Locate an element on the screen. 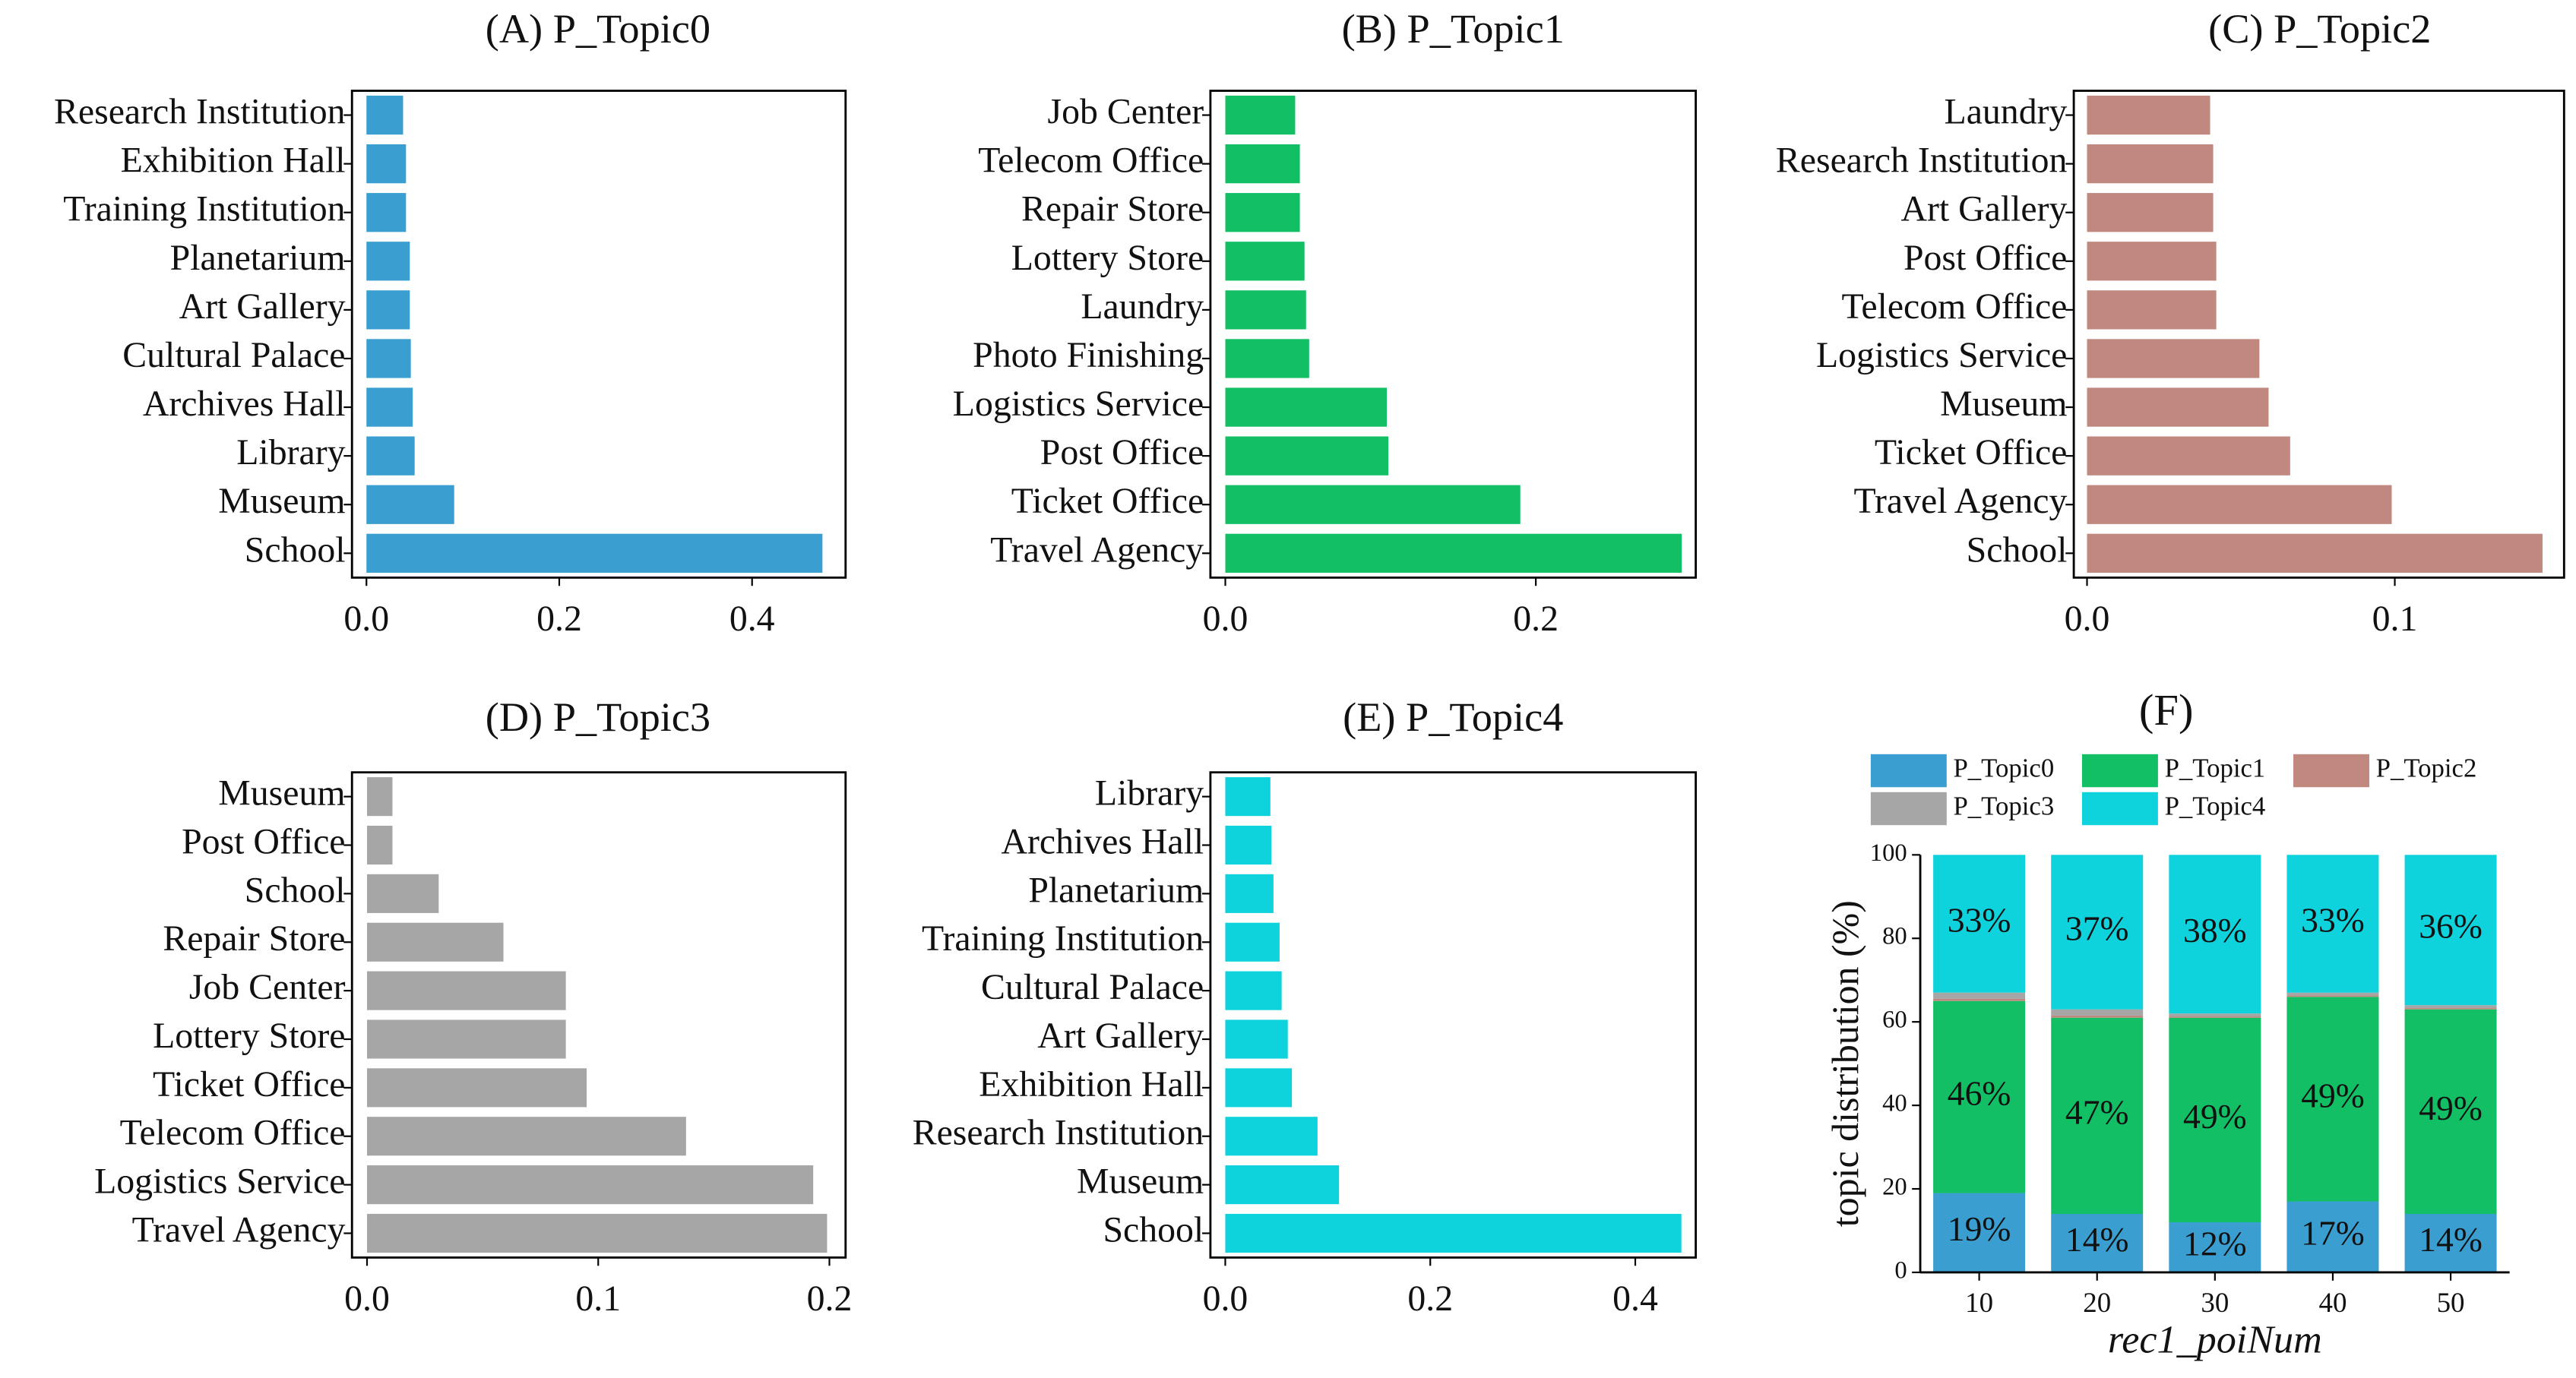 The height and width of the screenshot is (1378, 2576). data-label: 19% is located at coordinates (1980, 1228).